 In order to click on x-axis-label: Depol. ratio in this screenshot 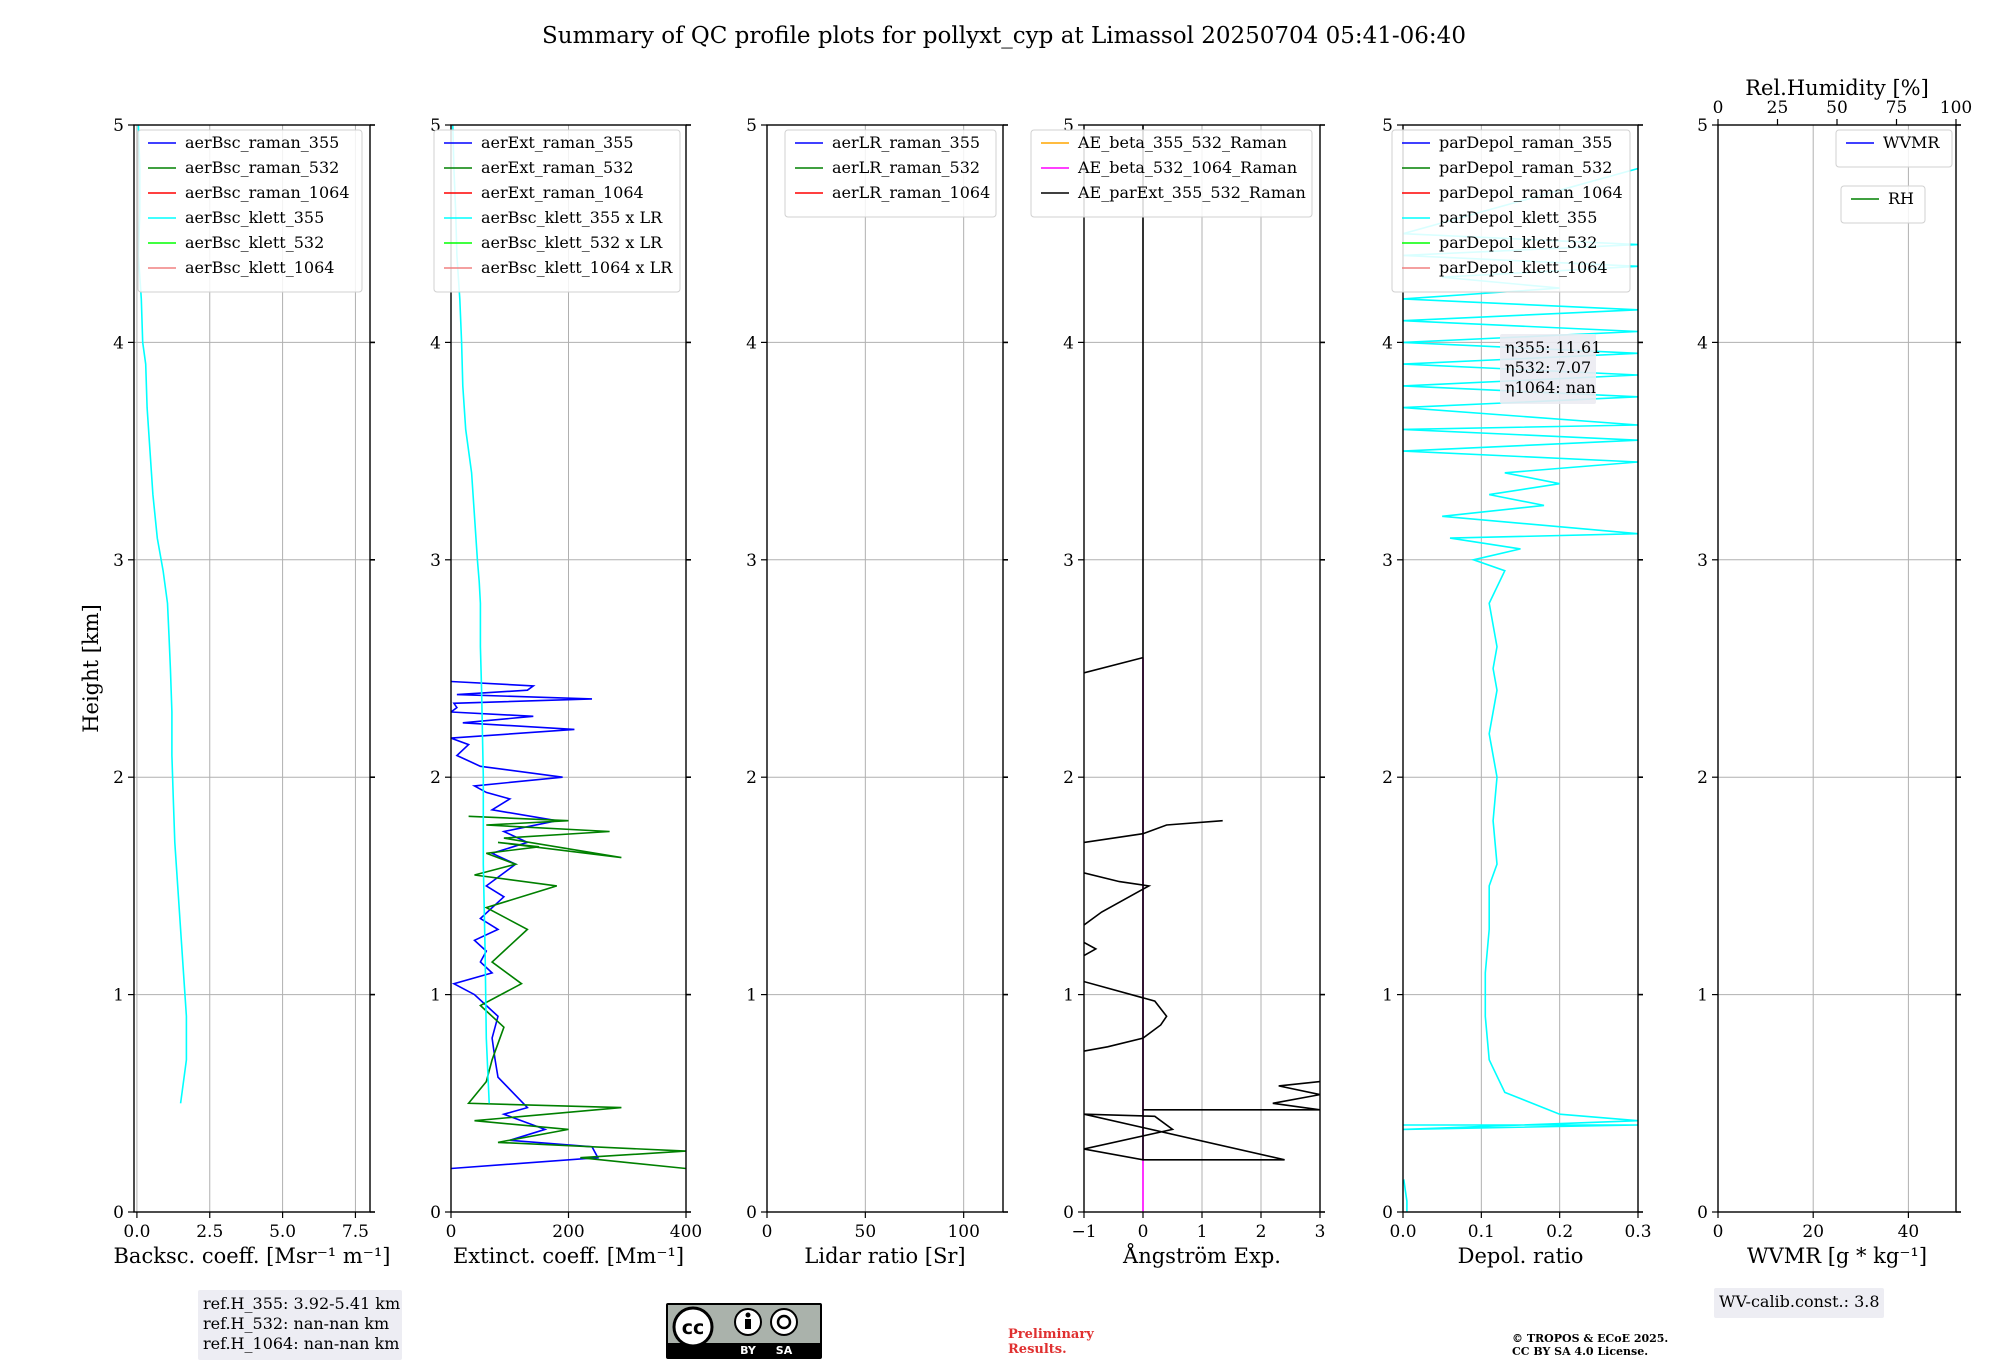, I will do `click(1521, 1256)`.